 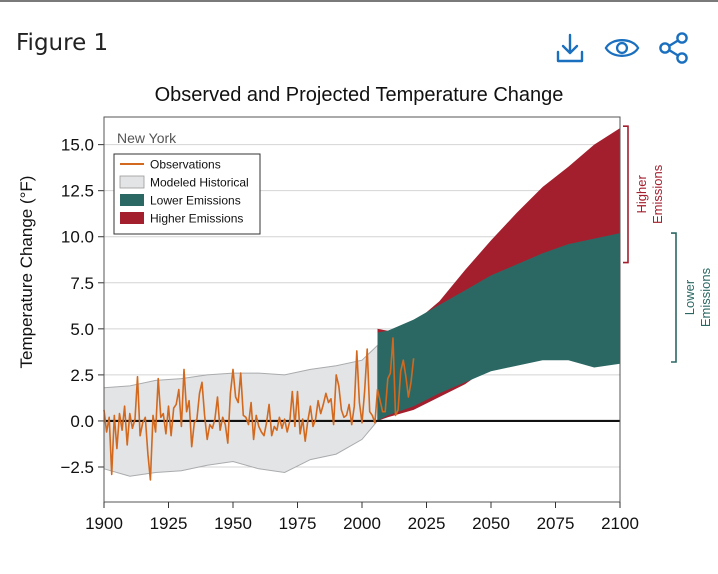 I want to click on x-tick-label: 1925, so click(x=169, y=523).